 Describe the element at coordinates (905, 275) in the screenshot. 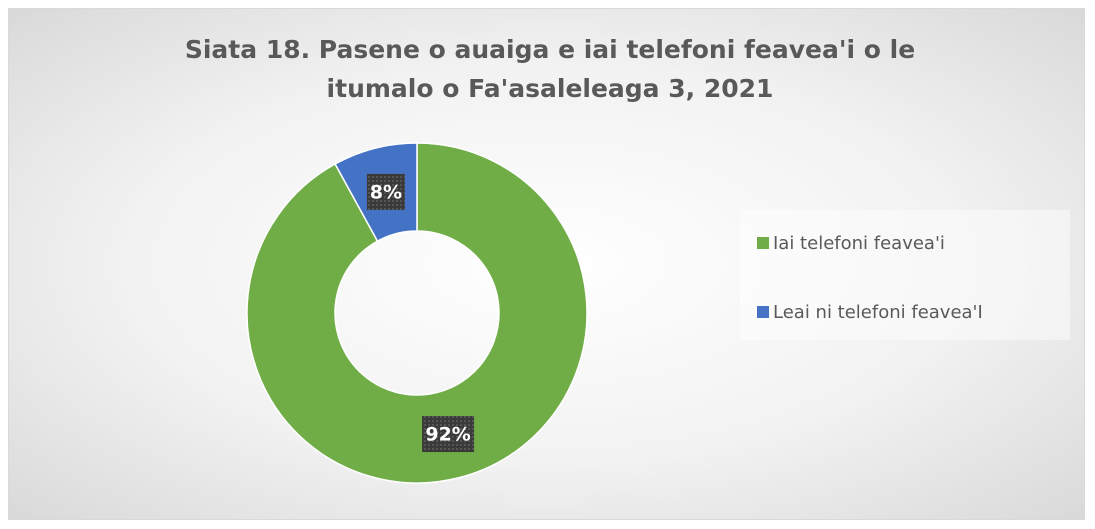

I see `legend-box` at that location.